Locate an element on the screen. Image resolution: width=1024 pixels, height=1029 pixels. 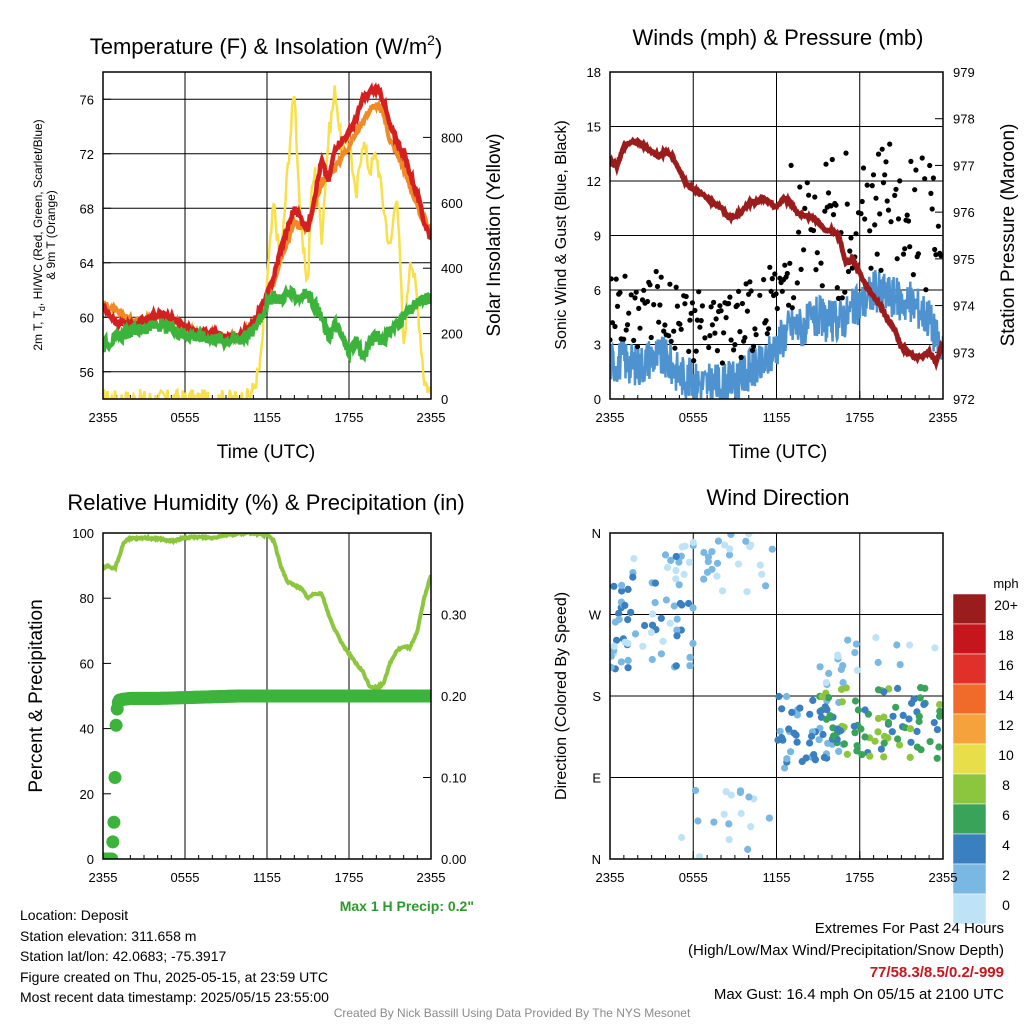
y2-tick-label: 974 is located at coordinates (964, 306).